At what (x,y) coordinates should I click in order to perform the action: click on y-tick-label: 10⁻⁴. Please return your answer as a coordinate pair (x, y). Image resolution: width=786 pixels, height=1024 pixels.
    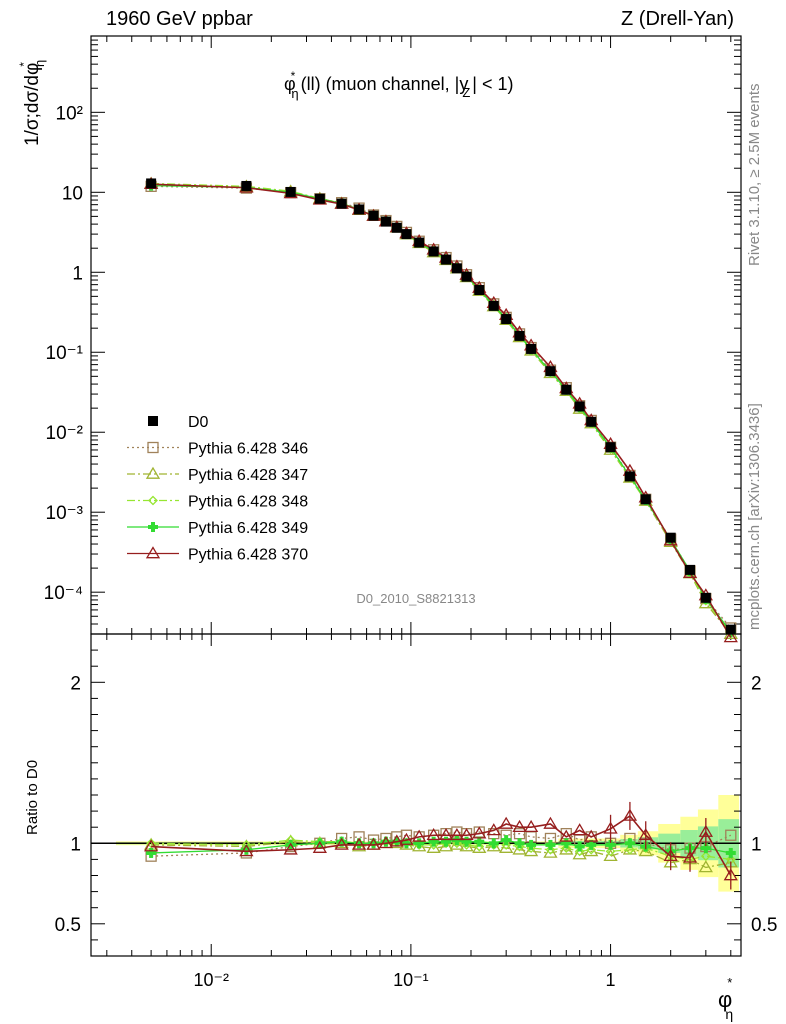
    Looking at the image, I should click on (63, 593).